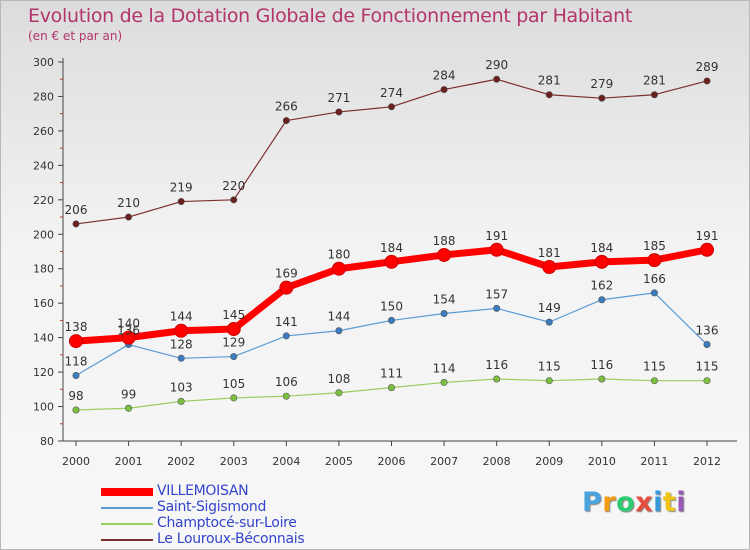  Describe the element at coordinates (43, 372) in the screenshot. I see `y-tick-label: 120` at that location.